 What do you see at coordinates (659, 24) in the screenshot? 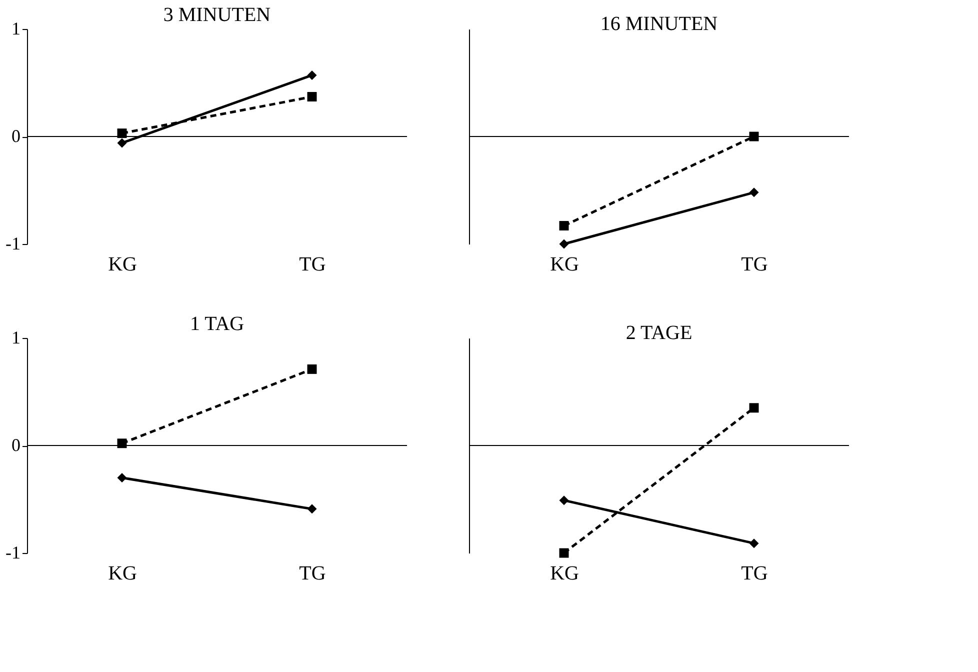
I see `chart-title: 16 MINUTEN` at bounding box center [659, 24].